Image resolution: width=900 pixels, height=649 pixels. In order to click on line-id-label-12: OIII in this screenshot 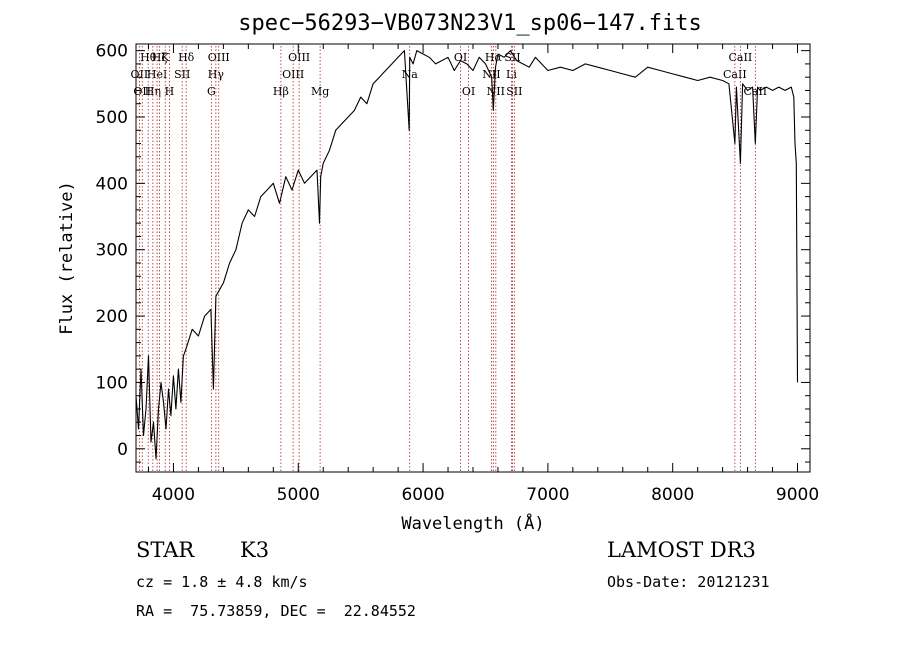, I will do `click(219, 57)`.